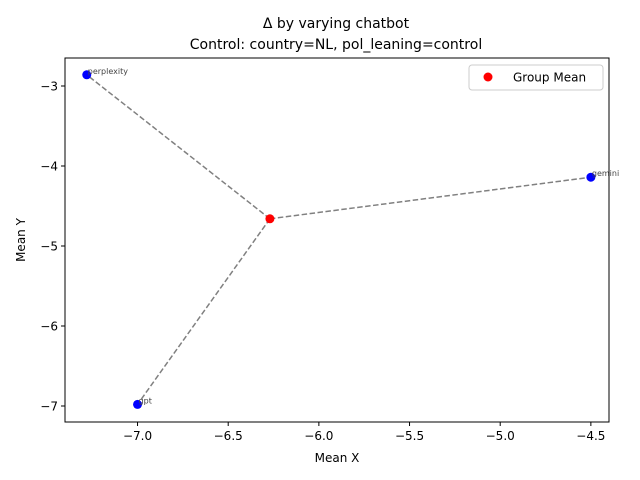 The width and height of the screenshot is (640, 480). Describe the element at coordinates (49, 167) in the screenshot. I see `y-tick-label: −4` at that location.